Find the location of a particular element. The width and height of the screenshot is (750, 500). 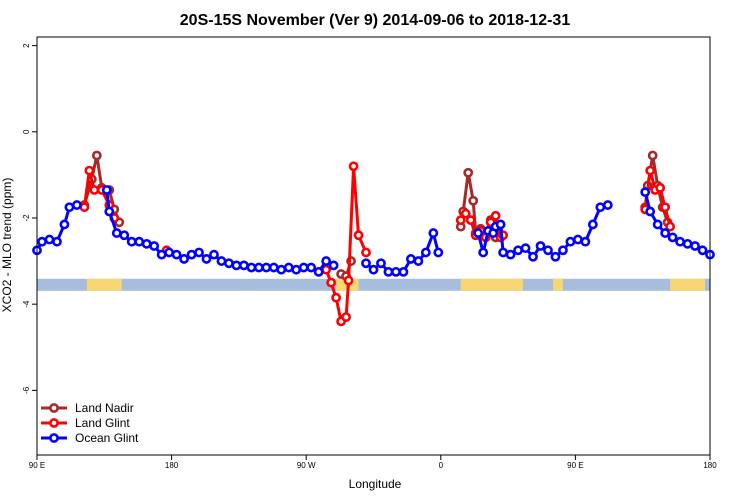

legend-marker-ocean-glint is located at coordinates (54, 438).